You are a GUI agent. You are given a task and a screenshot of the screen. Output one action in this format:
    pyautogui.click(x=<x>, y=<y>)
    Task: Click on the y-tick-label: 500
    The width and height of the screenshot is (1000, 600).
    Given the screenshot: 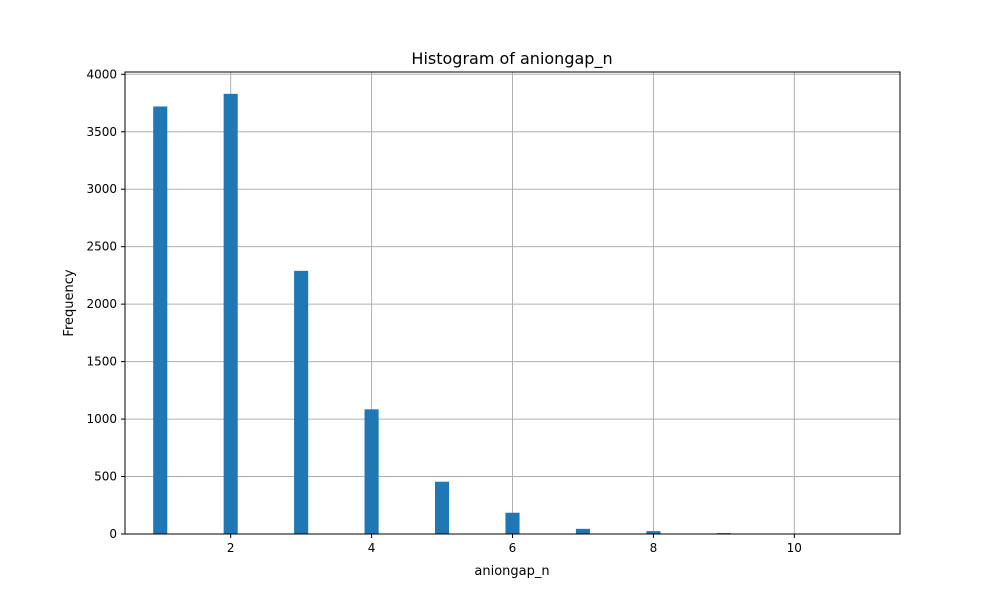 What is the action you would take?
    pyautogui.click(x=105, y=477)
    